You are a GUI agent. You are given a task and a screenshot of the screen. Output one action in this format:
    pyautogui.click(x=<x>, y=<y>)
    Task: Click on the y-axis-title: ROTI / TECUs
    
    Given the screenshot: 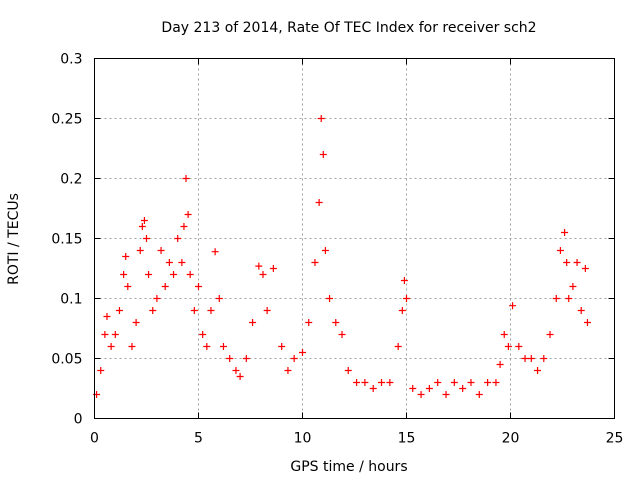 What is the action you would take?
    pyautogui.click(x=14, y=239)
    